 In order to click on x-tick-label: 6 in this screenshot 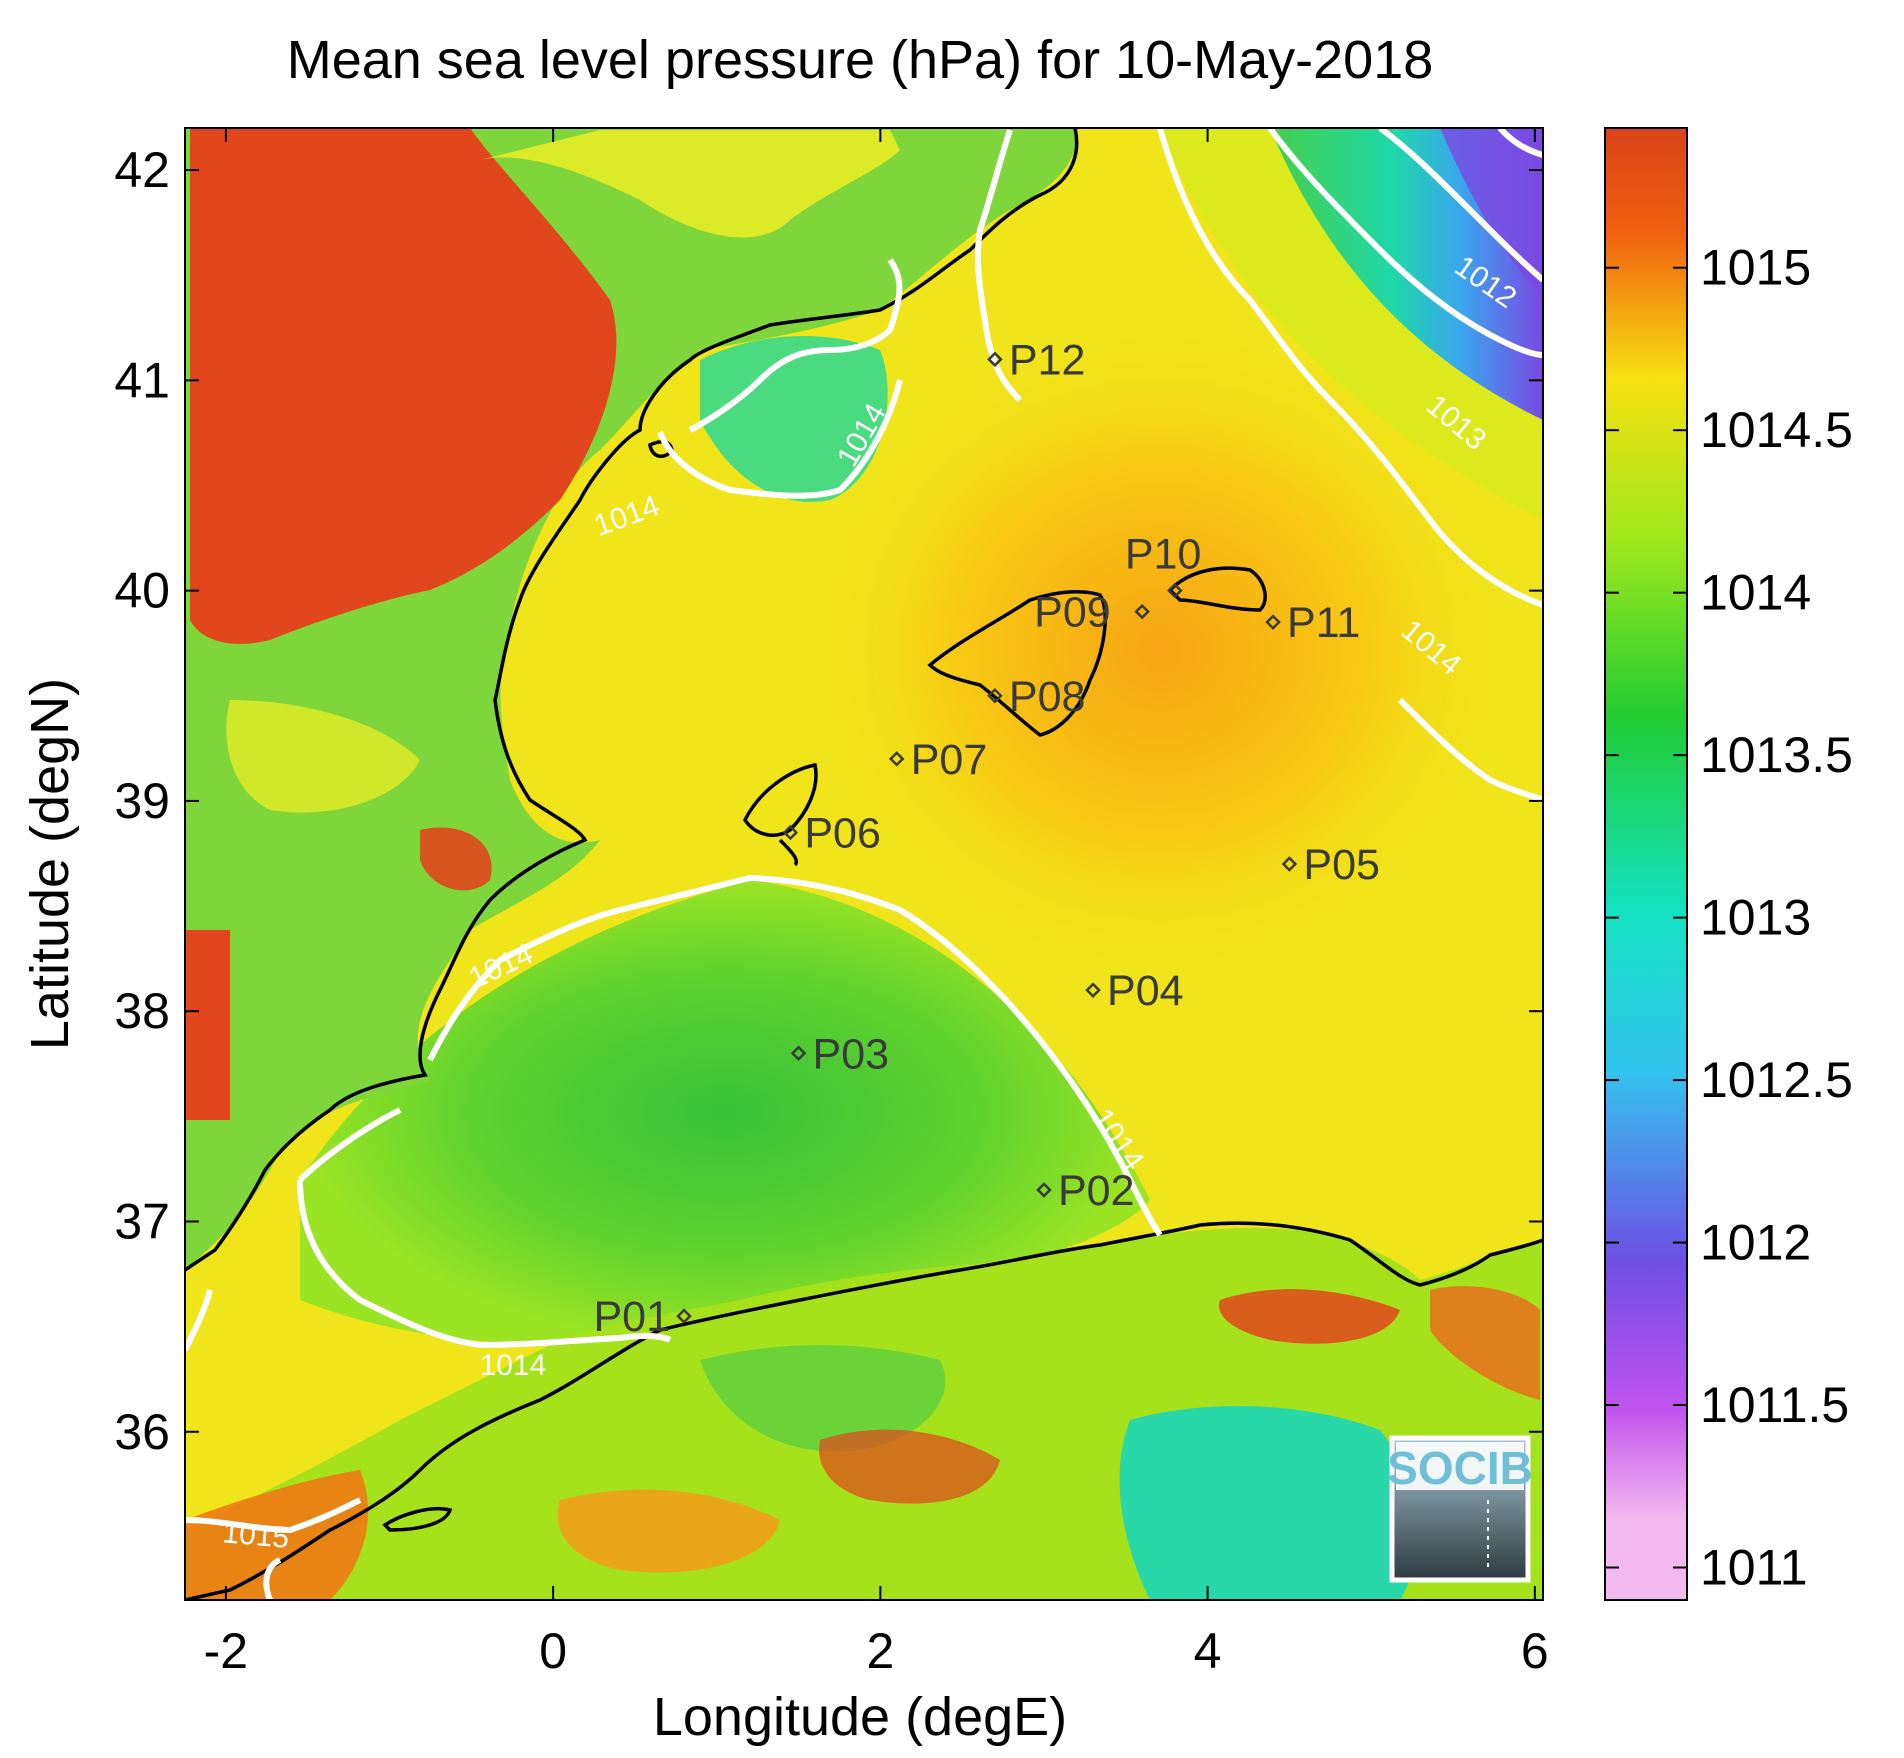, I will do `click(1535, 1651)`.